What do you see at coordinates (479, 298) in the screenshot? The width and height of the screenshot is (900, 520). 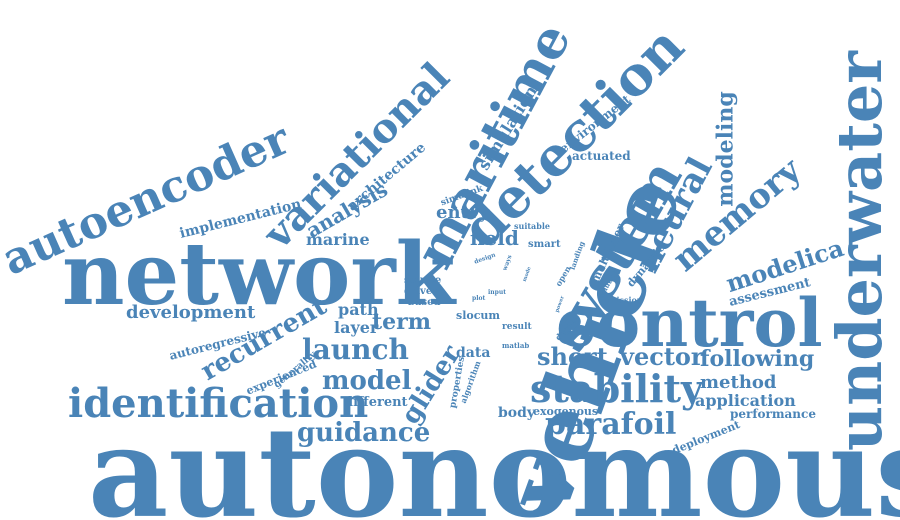 I see `word-plot: plot` at bounding box center [479, 298].